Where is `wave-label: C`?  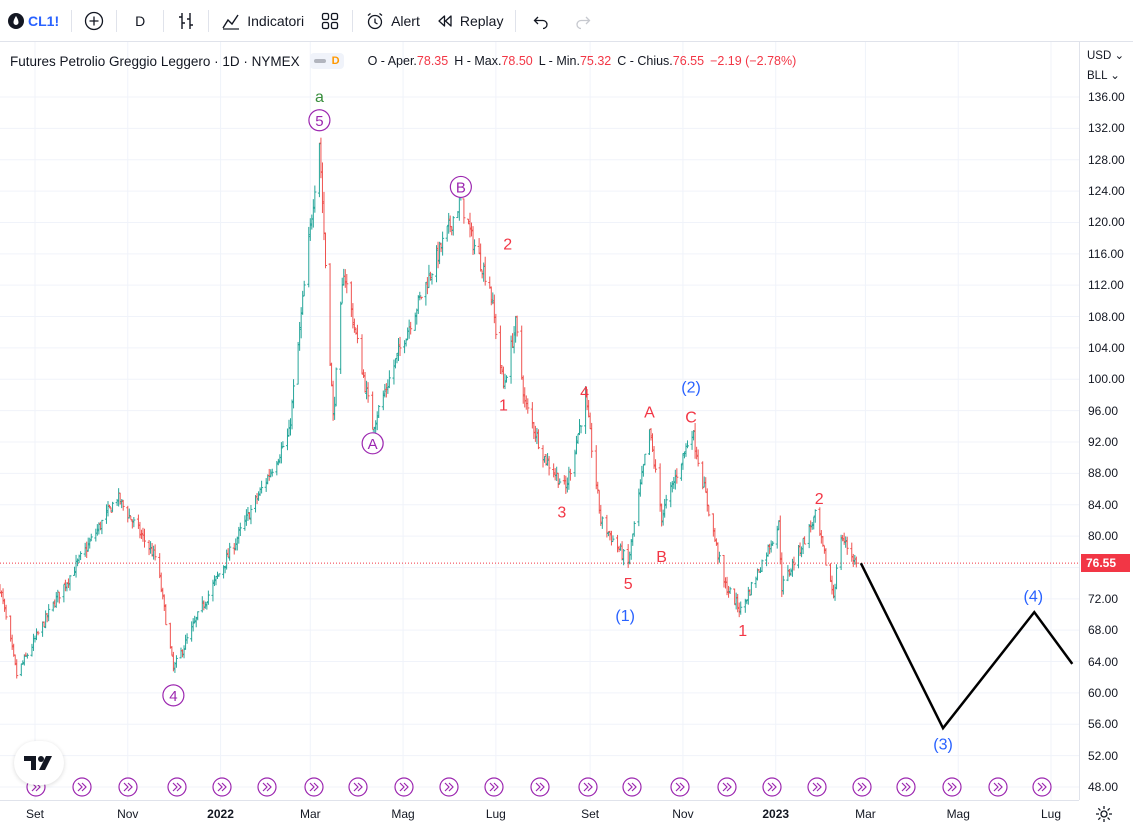 wave-label: C is located at coordinates (691, 418).